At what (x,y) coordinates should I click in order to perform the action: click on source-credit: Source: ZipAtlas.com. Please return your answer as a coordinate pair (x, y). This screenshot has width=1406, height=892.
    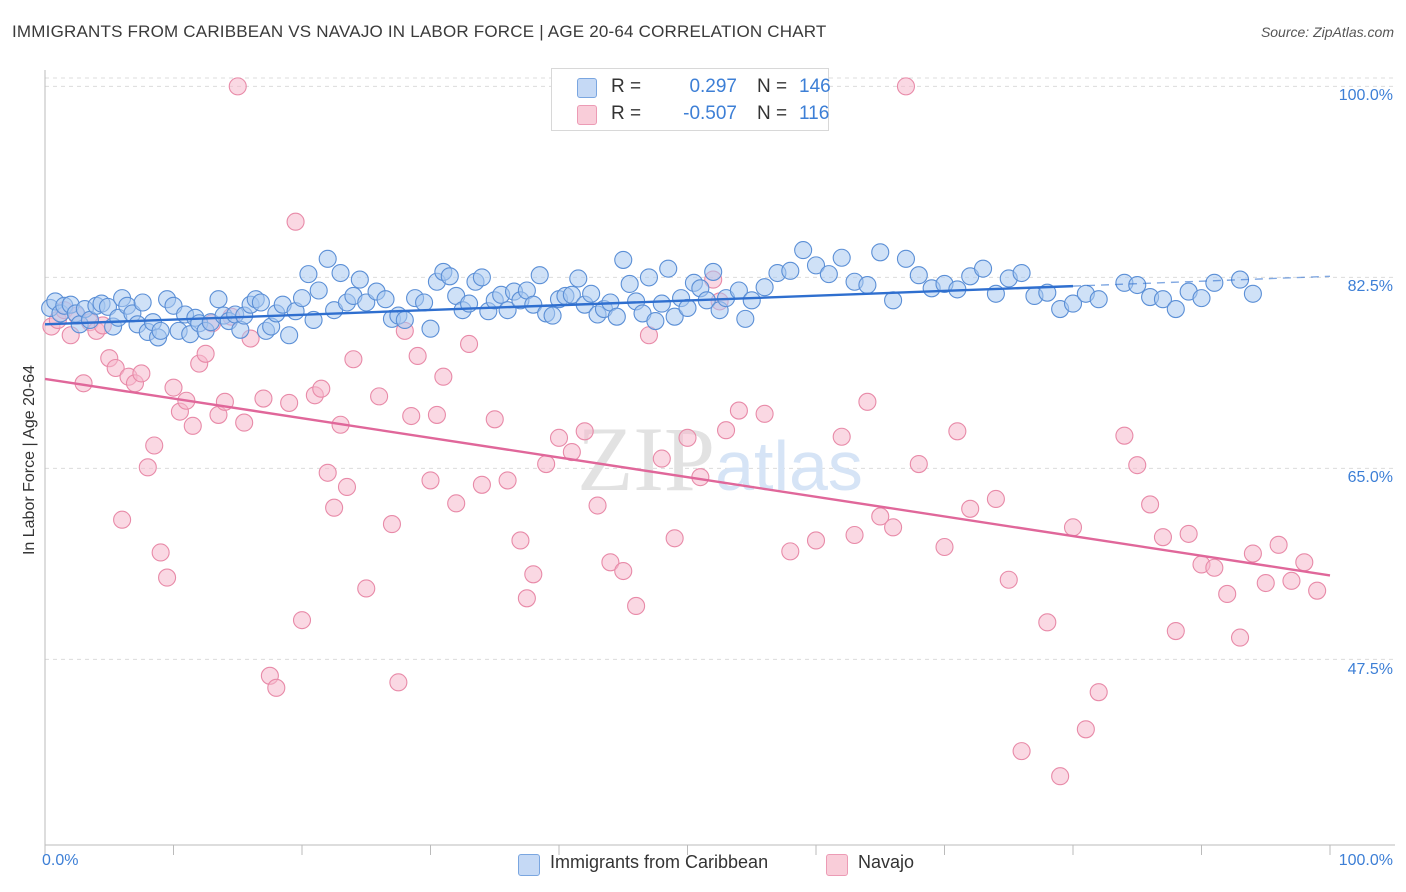
    Looking at the image, I should click on (1327, 32).